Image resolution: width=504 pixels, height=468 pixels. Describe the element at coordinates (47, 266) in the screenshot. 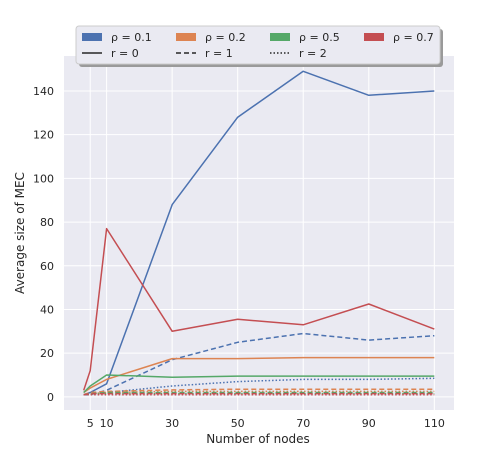

I see `y-tick-label: 60` at that location.